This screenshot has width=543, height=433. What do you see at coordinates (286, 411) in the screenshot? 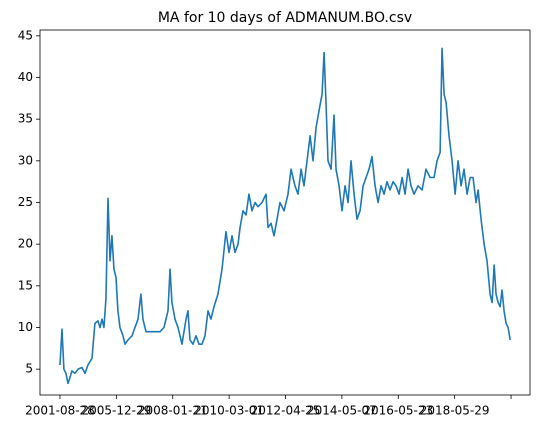
I see `x-tick-label: 2012-04-25` at bounding box center [286, 411].